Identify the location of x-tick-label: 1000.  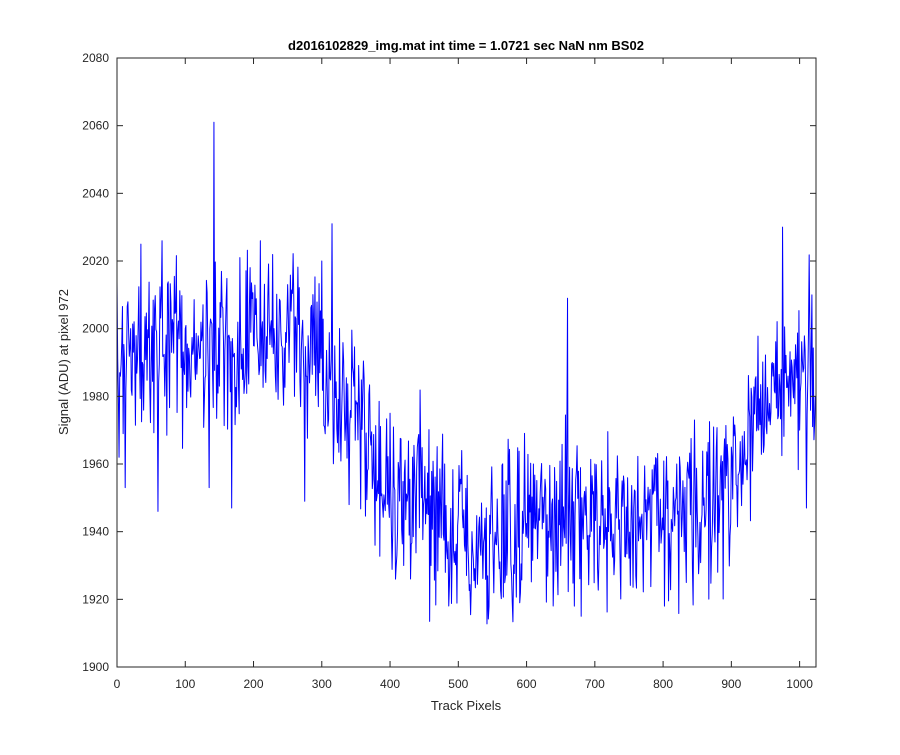
(799, 684).